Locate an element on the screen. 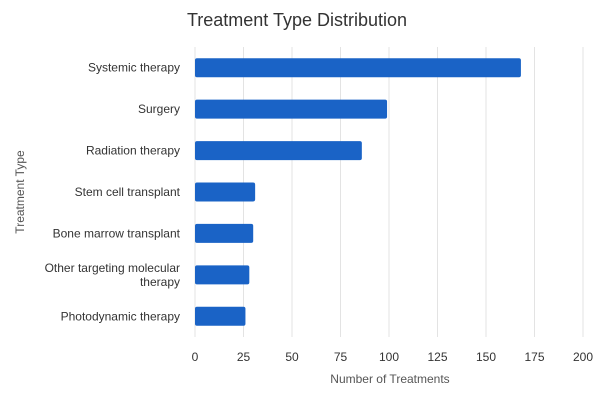  y-axis-title: Treatment Type is located at coordinates (20, 192).